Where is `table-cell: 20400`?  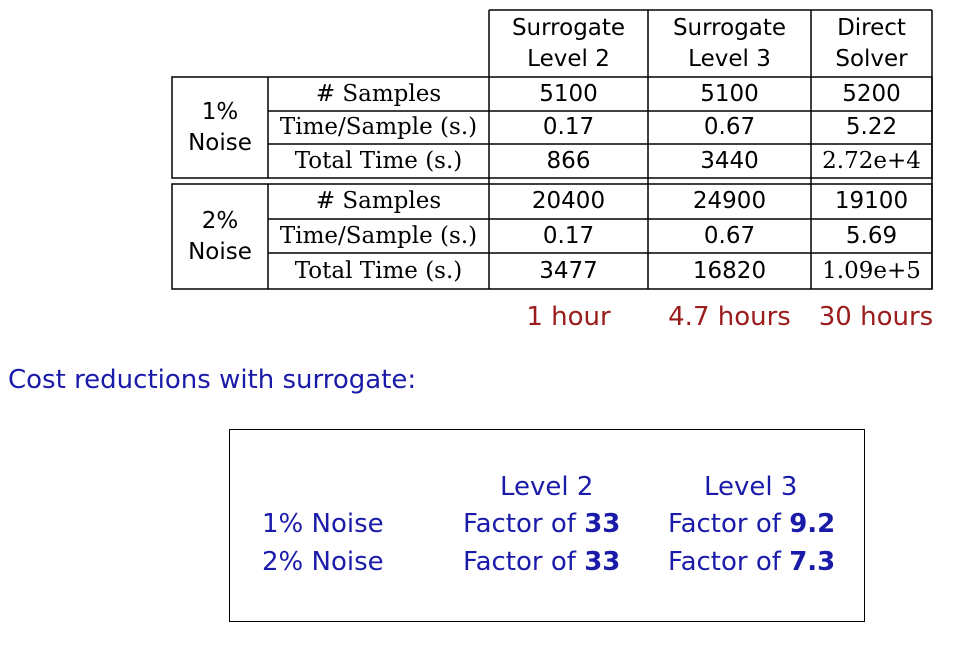
table-cell: 20400 is located at coordinates (568, 201).